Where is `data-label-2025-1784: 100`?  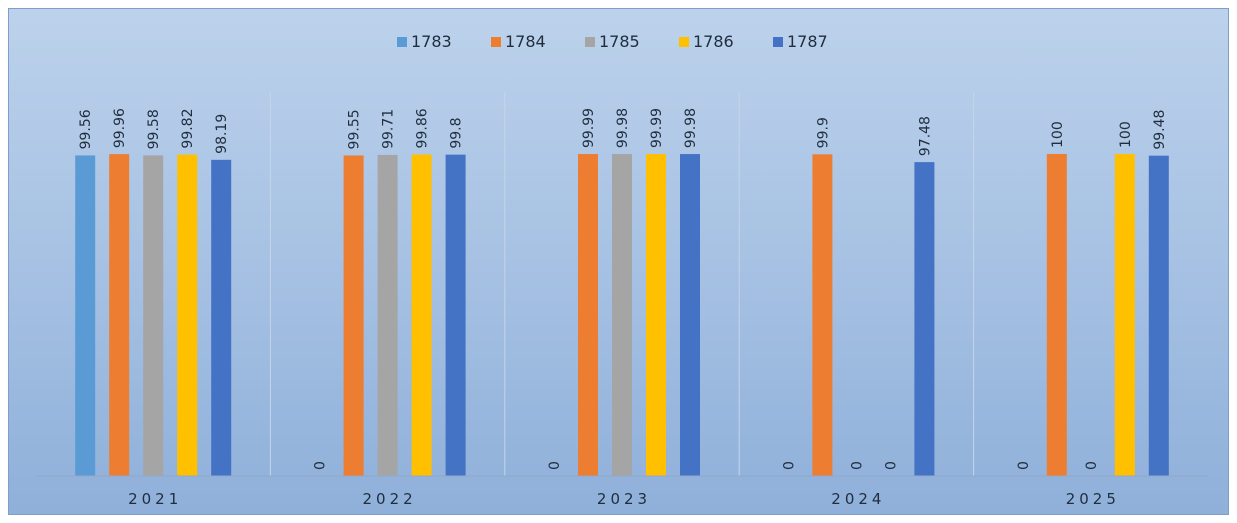 data-label-2025-1784: 100 is located at coordinates (1058, 134).